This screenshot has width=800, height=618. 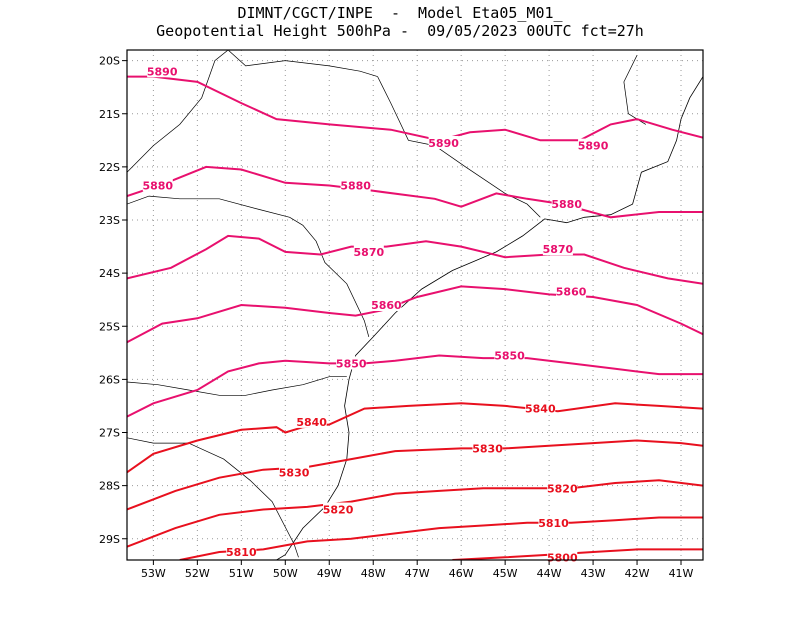 I want to click on lat-tick-label: 28S, so click(x=109, y=486).